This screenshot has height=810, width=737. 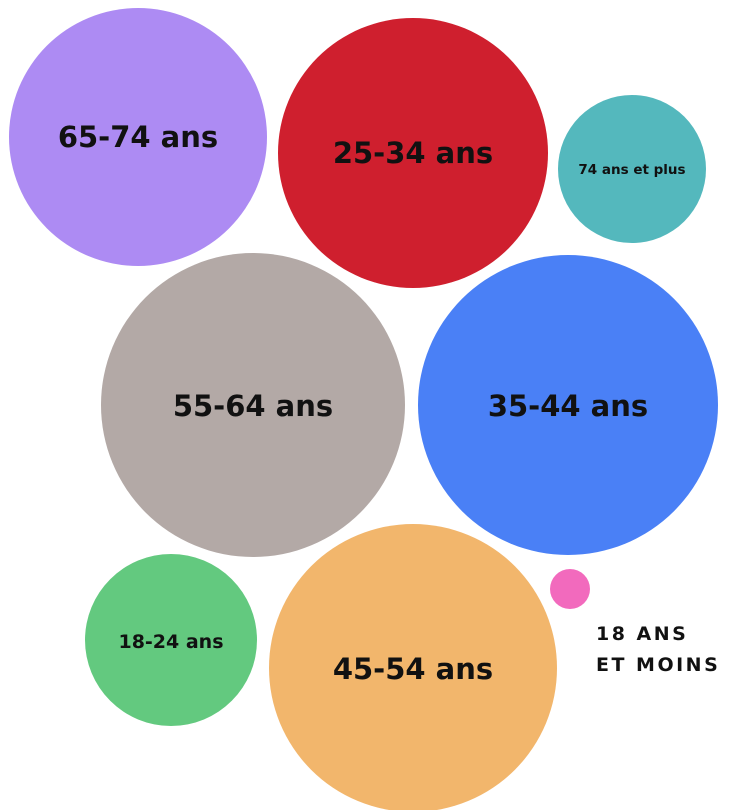 What do you see at coordinates (642, 634) in the screenshot?
I see `bubble-18-moins-label-line1: 18 ANS` at bounding box center [642, 634].